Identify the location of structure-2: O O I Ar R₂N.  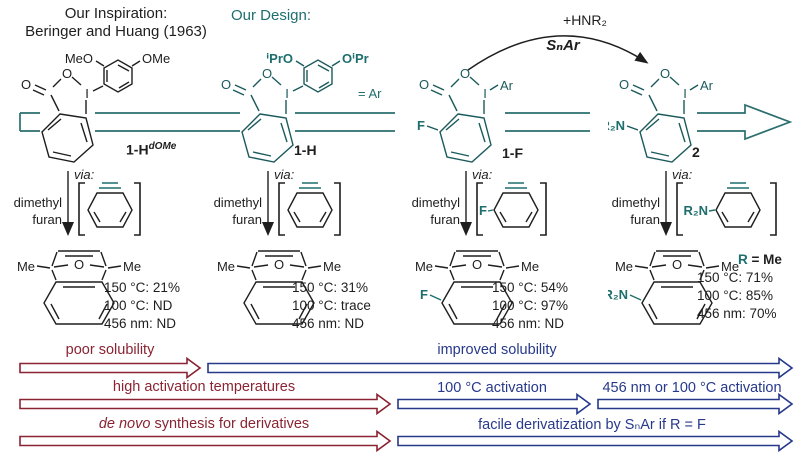
(661, 114).